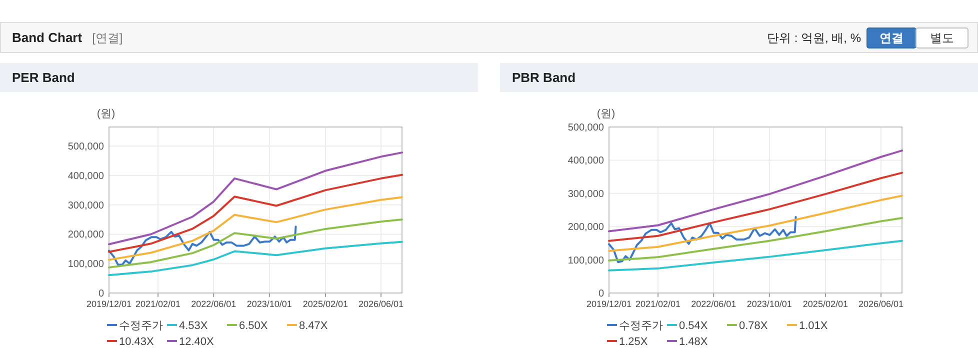 The height and width of the screenshot is (362, 978). I want to click on chart-title: PER Band, so click(43, 77).